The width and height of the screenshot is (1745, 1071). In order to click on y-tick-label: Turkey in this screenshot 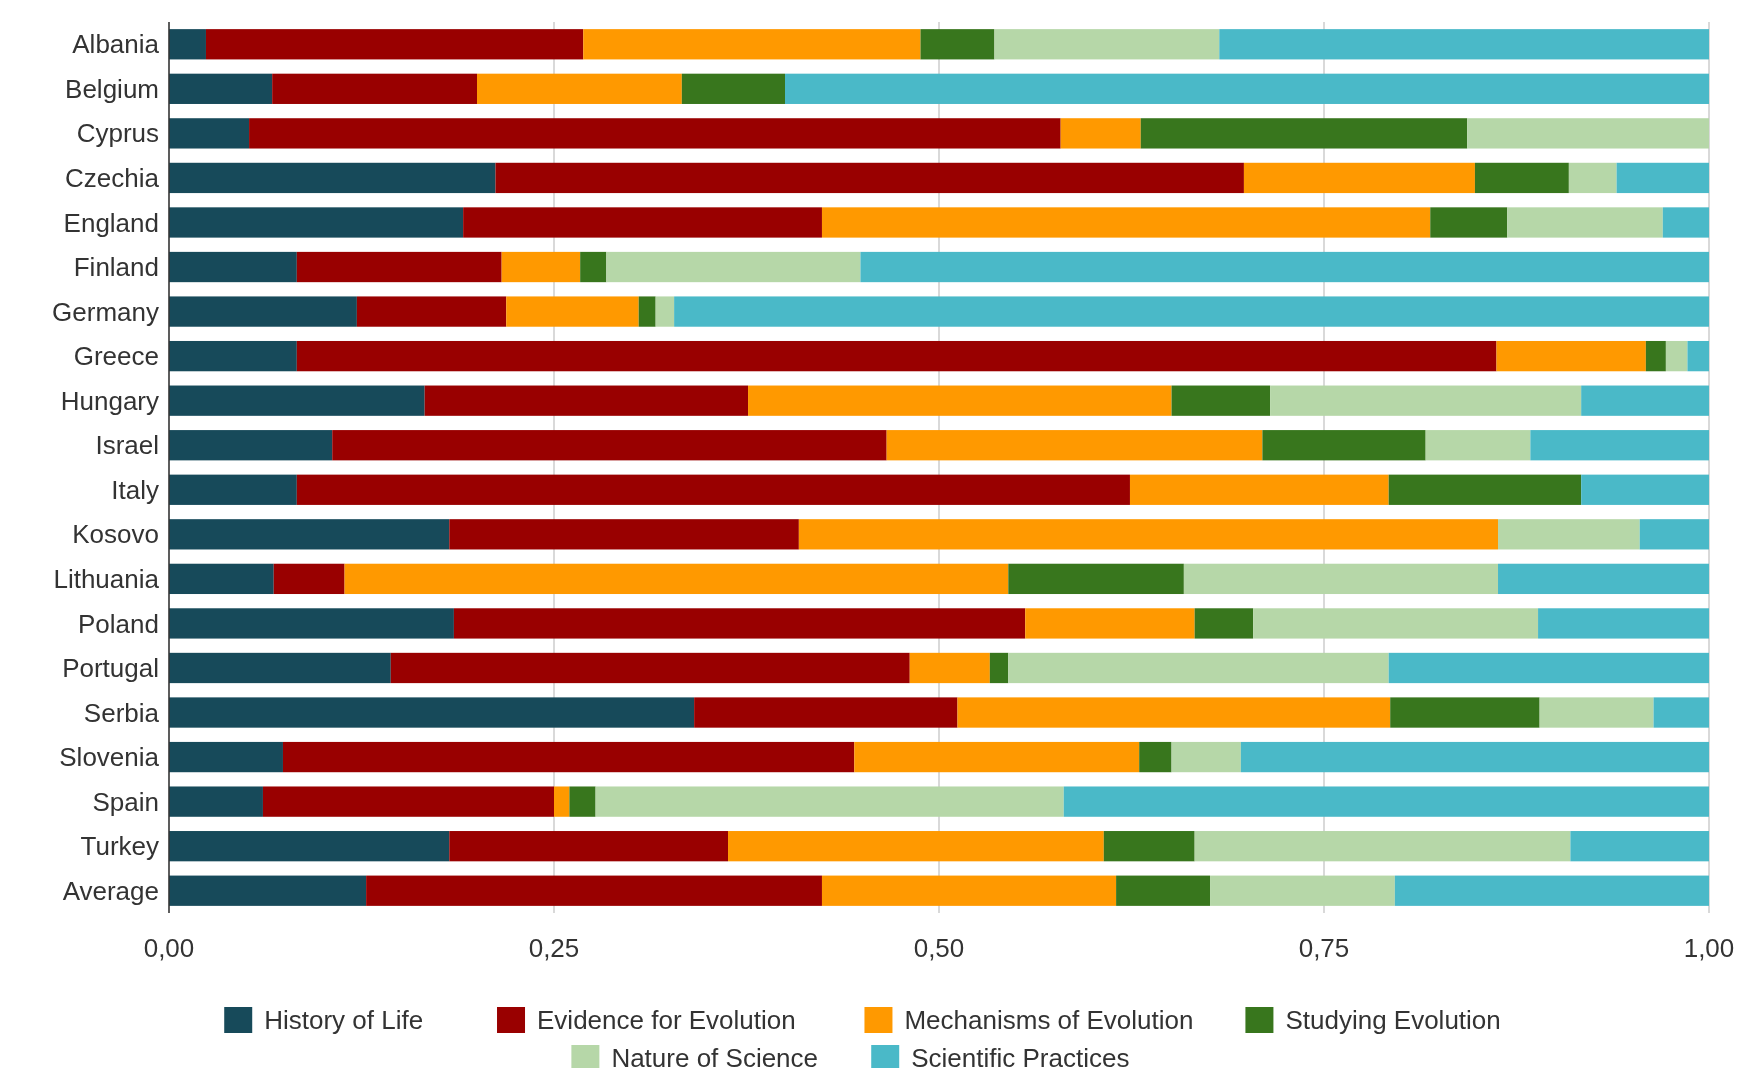, I will do `click(119, 846)`.